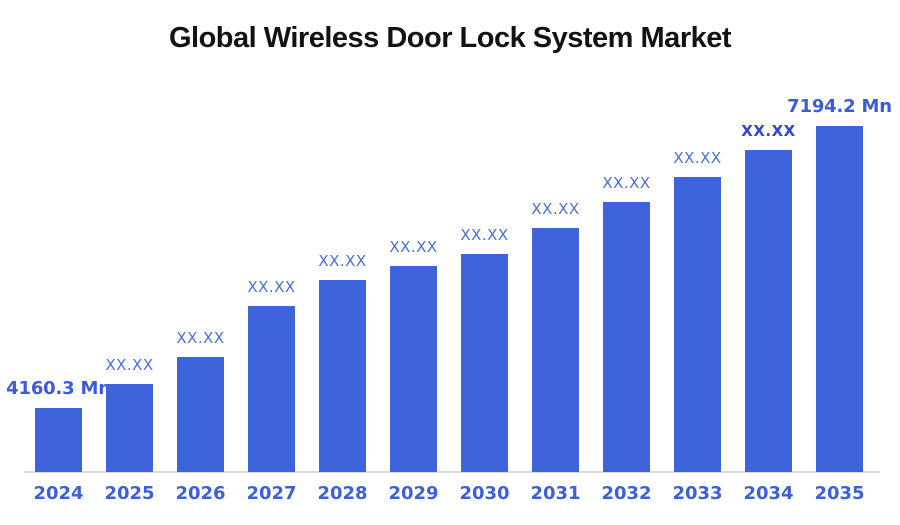 Image resolution: width=900 pixels, height=525 pixels. What do you see at coordinates (200, 493) in the screenshot?
I see `year-label-2026: 2026` at bounding box center [200, 493].